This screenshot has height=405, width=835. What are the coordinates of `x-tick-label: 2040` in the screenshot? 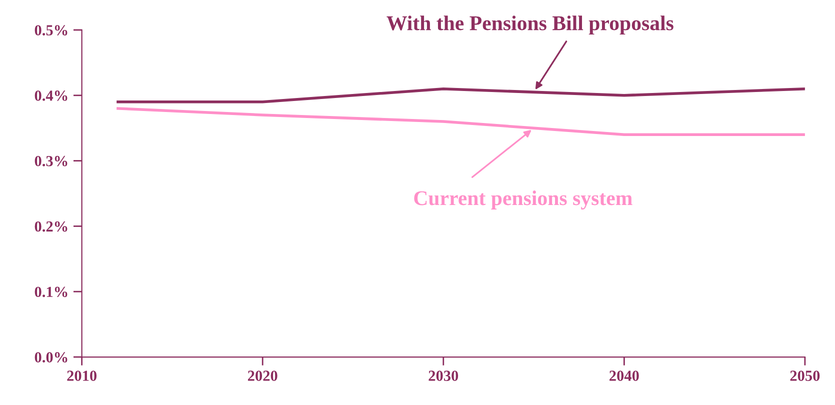 It's located at (624, 375).